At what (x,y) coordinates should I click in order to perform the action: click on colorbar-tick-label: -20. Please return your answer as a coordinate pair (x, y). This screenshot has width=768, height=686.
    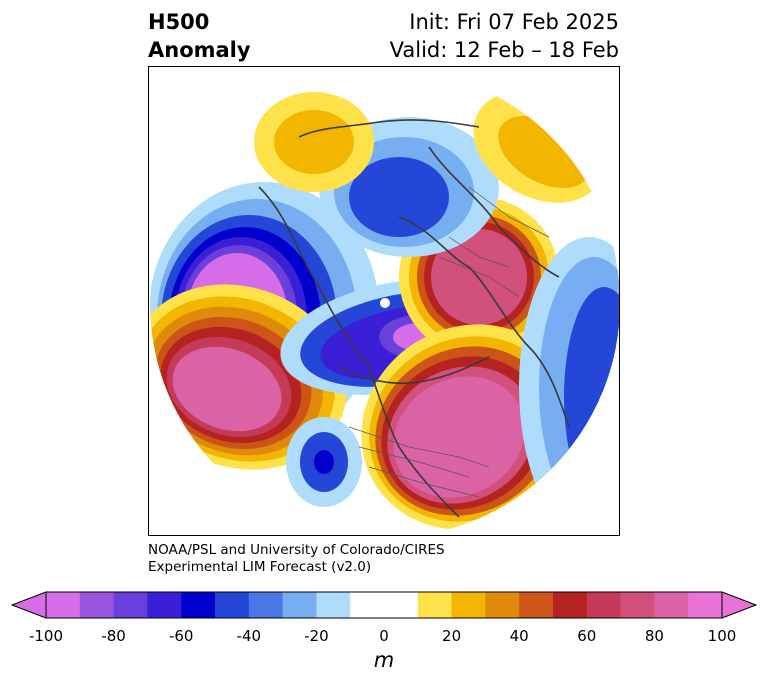
    Looking at the image, I should click on (316, 636).